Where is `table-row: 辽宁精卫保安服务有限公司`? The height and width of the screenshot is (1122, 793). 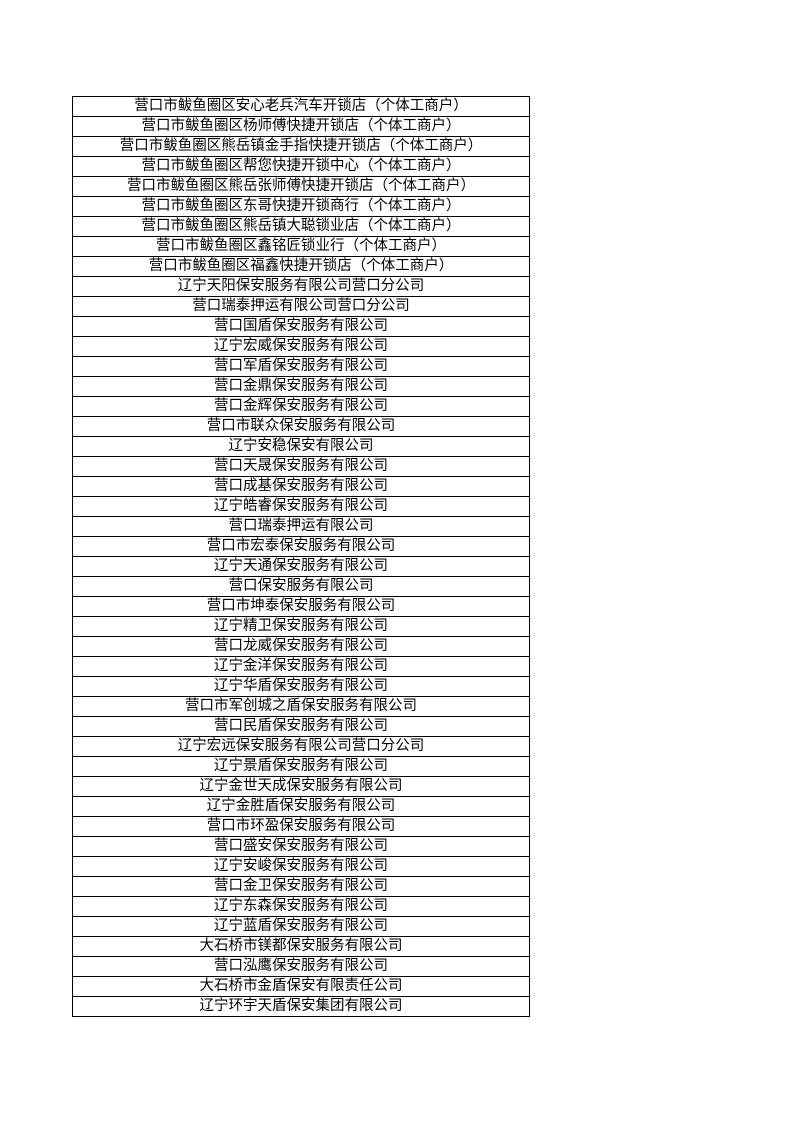 table-row: 辽宁精卫保安服务有限公司 is located at coordinates (301, 626).